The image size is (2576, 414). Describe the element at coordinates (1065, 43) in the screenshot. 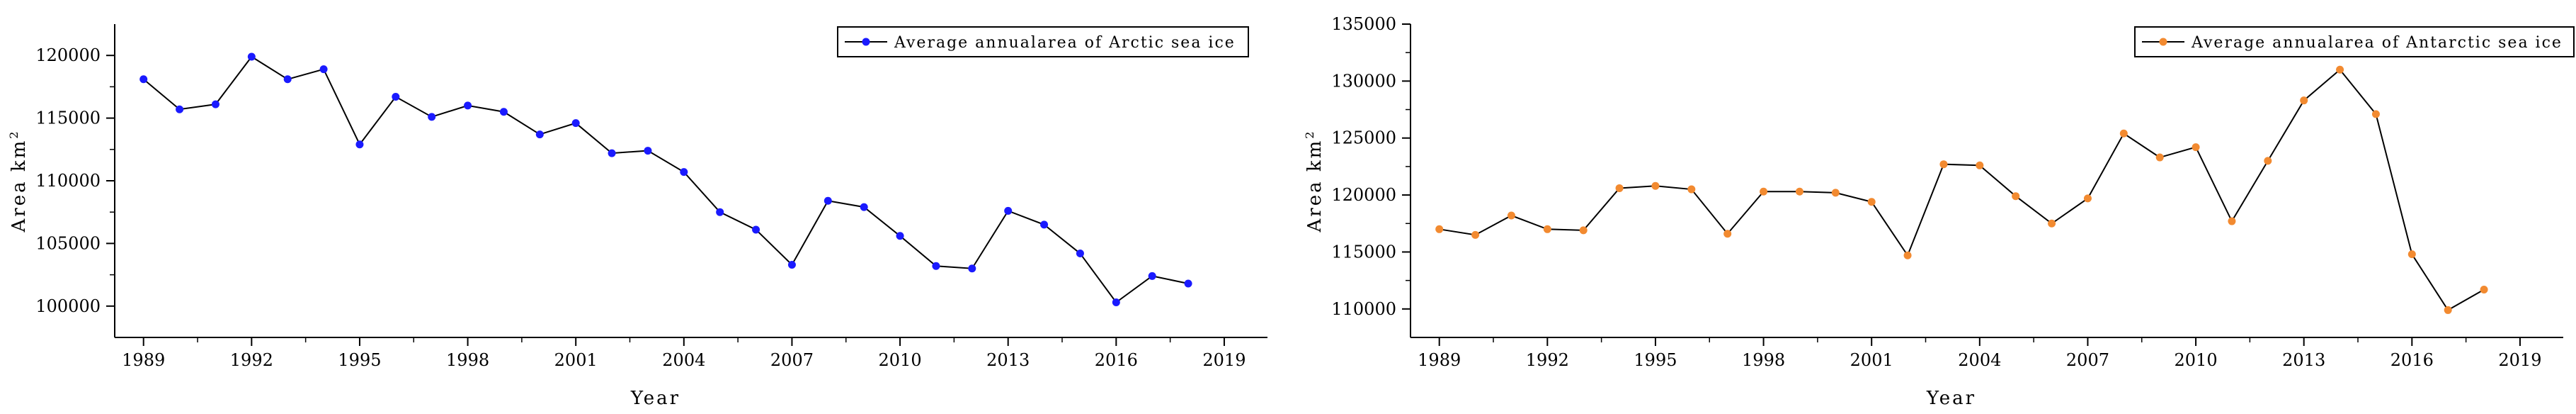

I see `legend-label: Average annualarea of Arctic sea ice` at that location.